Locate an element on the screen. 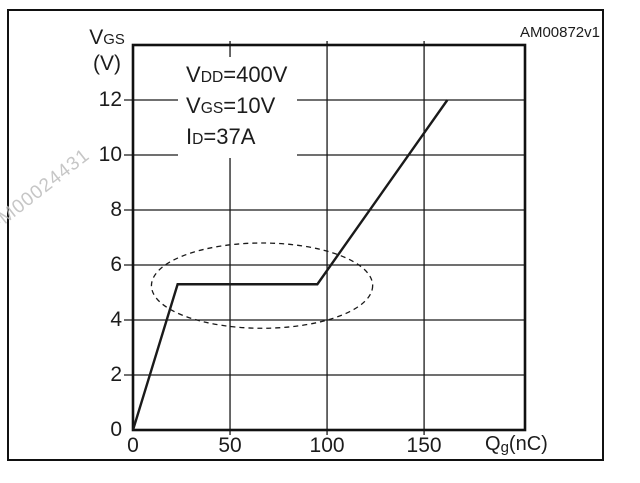 The width and height of the screenshot is (640, 483). x-axis-symbol-sub: g is located at coordinates (504, 447).